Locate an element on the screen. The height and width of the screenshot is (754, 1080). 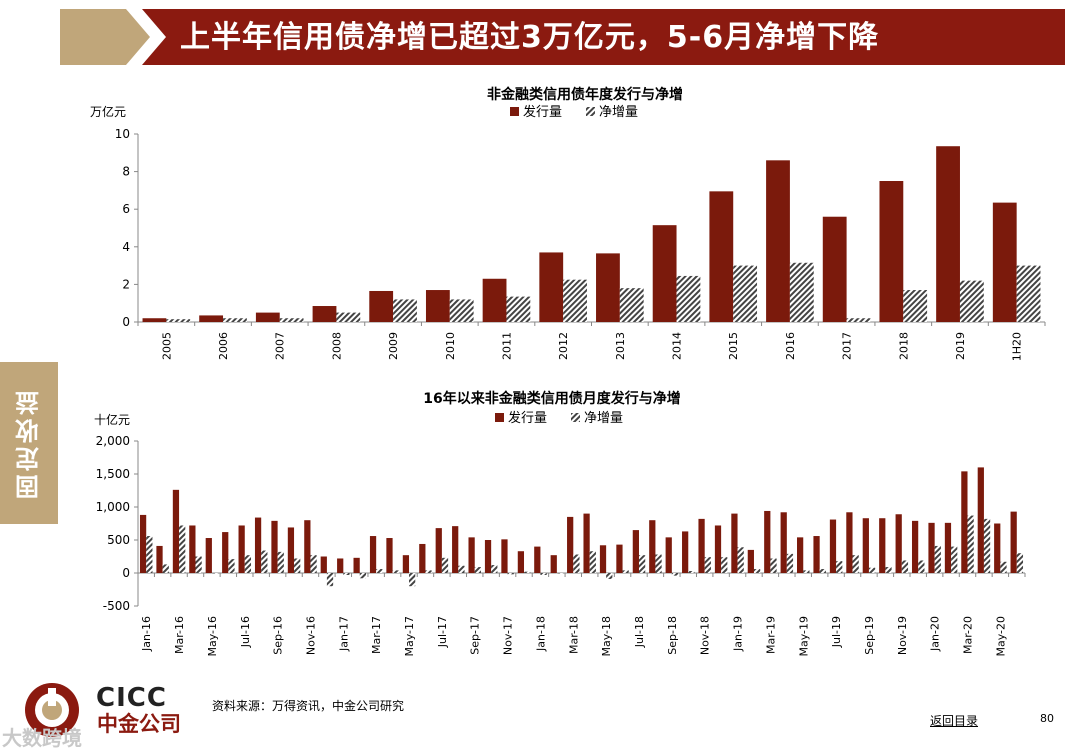
x-tick-label: Jul-19 is located at coordinates (836, 632).